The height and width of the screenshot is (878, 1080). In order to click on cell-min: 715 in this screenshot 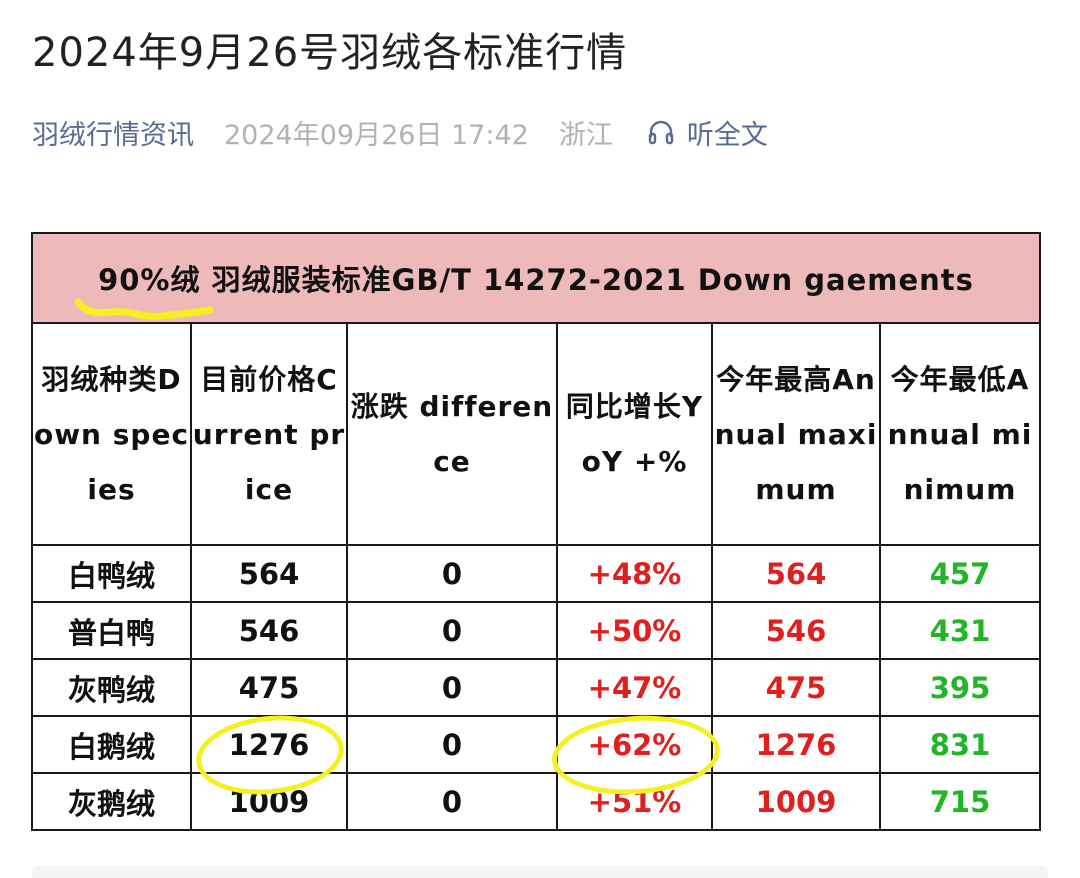, I will do `click(960, 801)`.